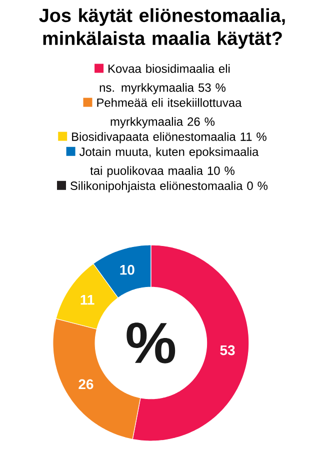  I want to click on legend-label: Jotain muuta, kuten epoksimaalia tai puolikovaa maalia 10 %, so click(169, 162).